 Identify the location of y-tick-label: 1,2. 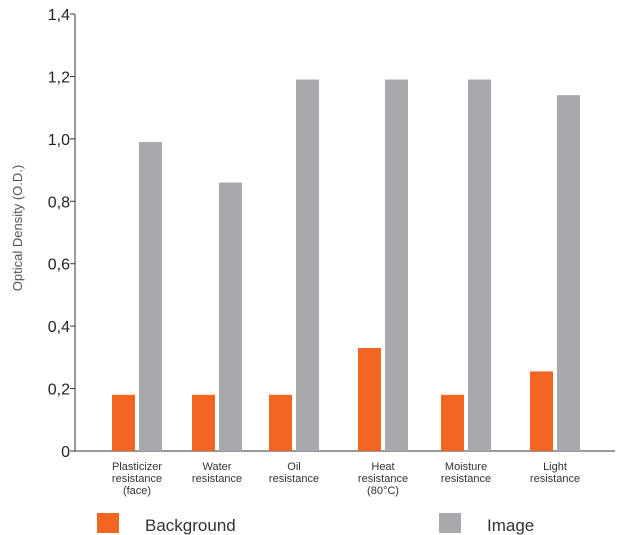
(59, 77).